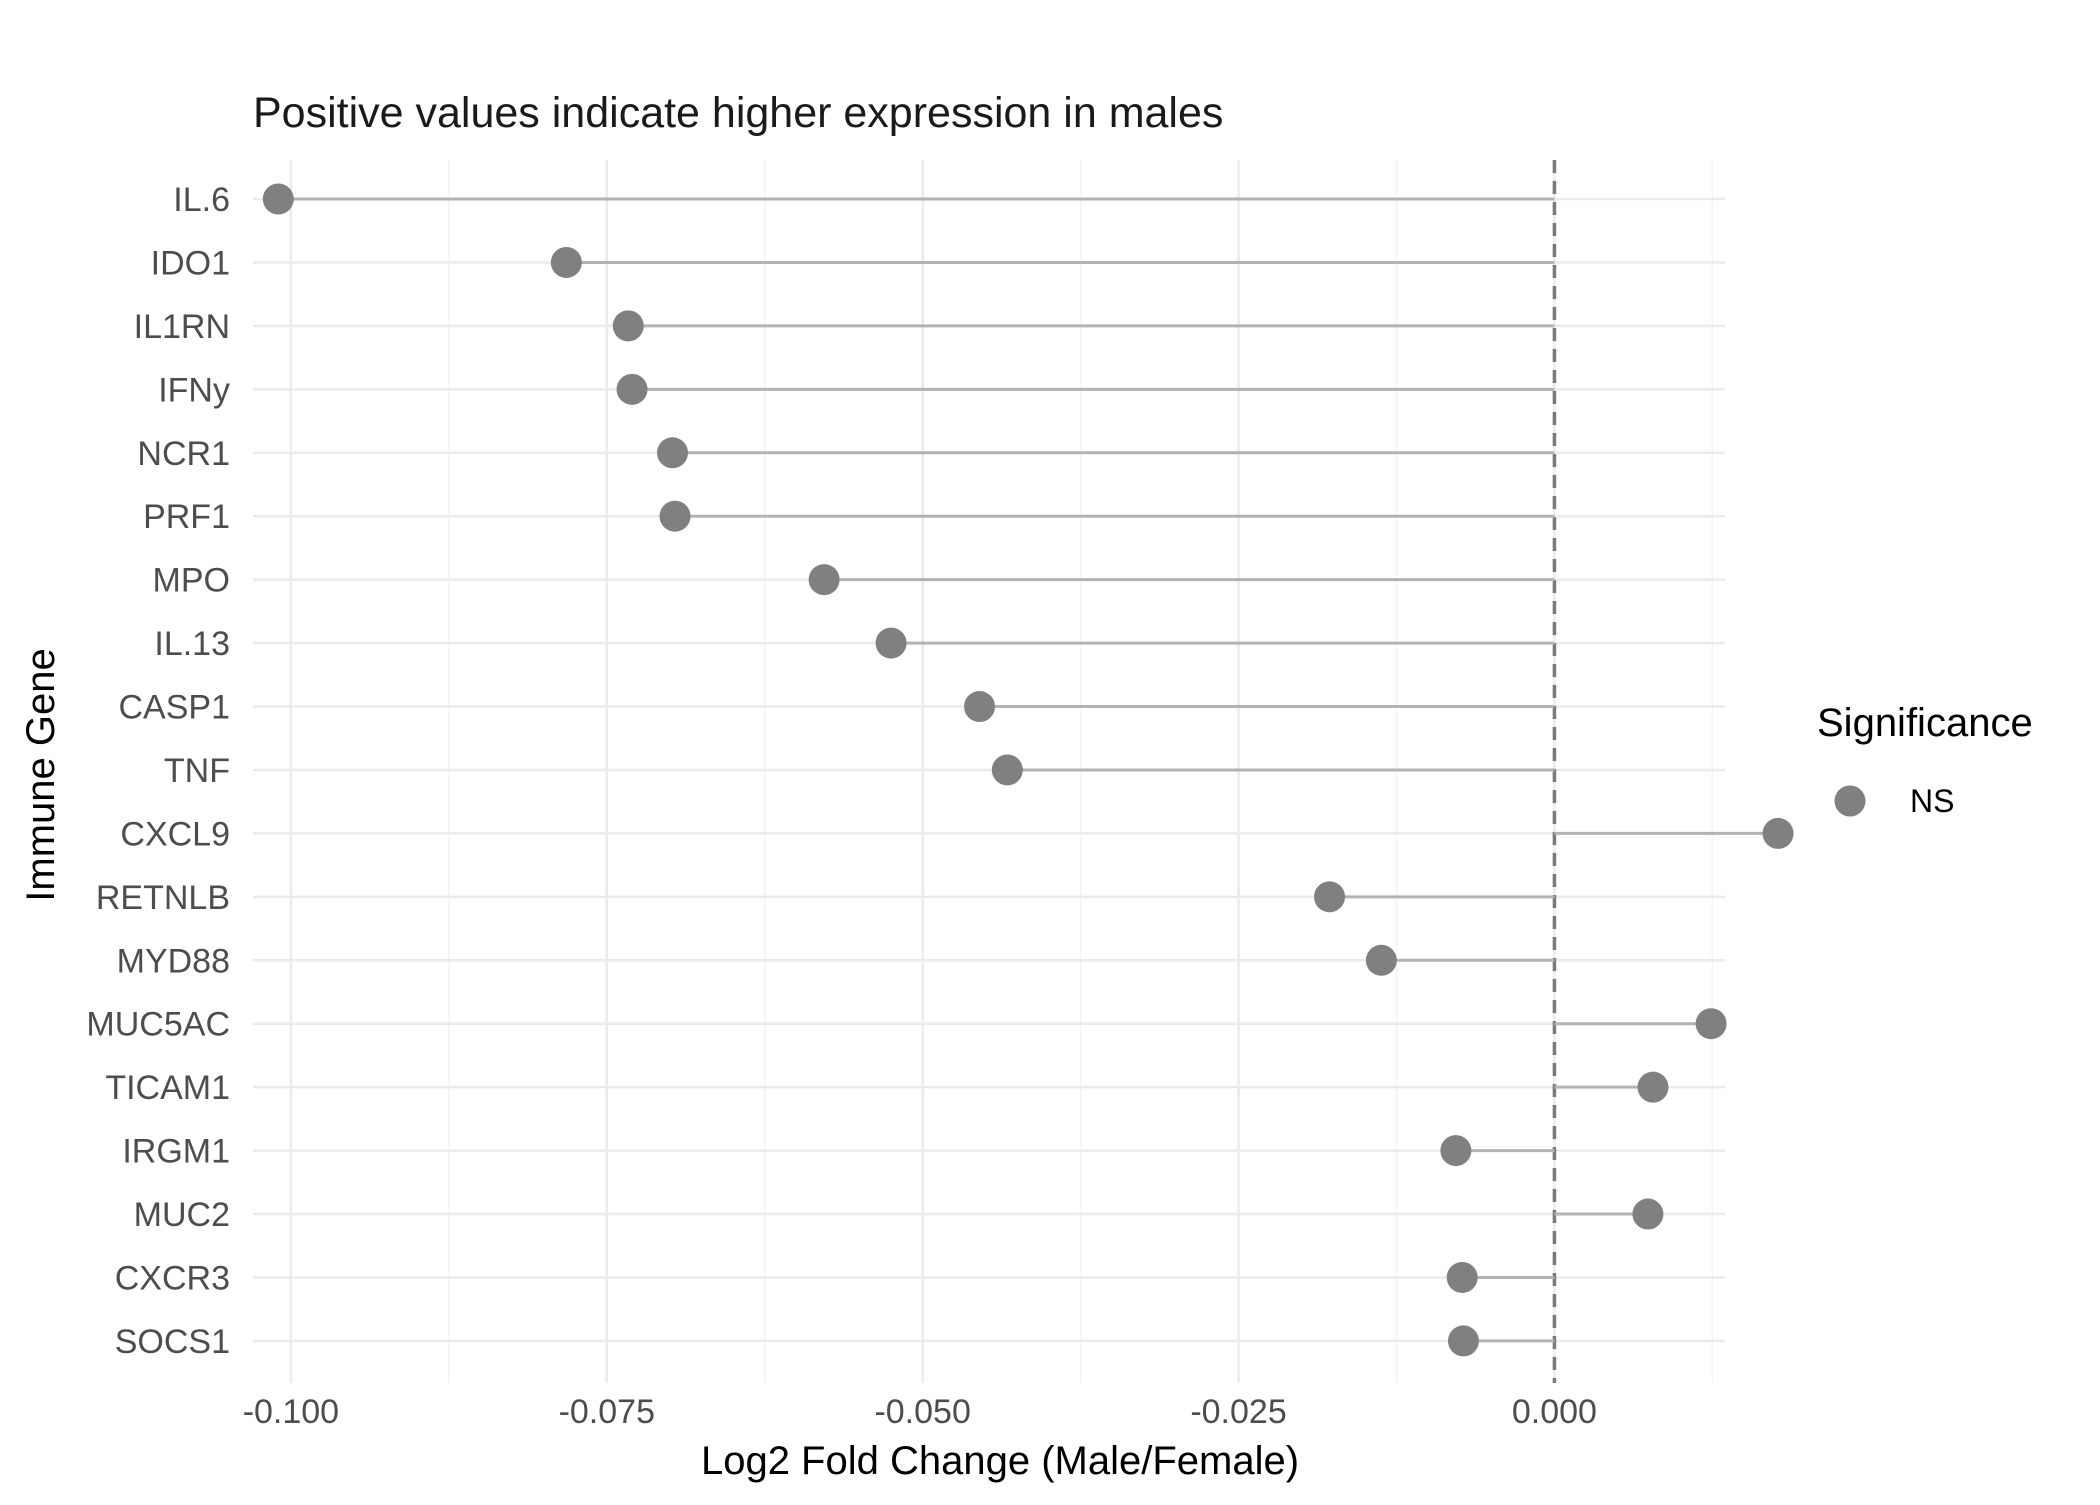  Describe the element at coordinates (291, 1412) in the screenshot. I see `x-tick-label: -0.100` at that location.